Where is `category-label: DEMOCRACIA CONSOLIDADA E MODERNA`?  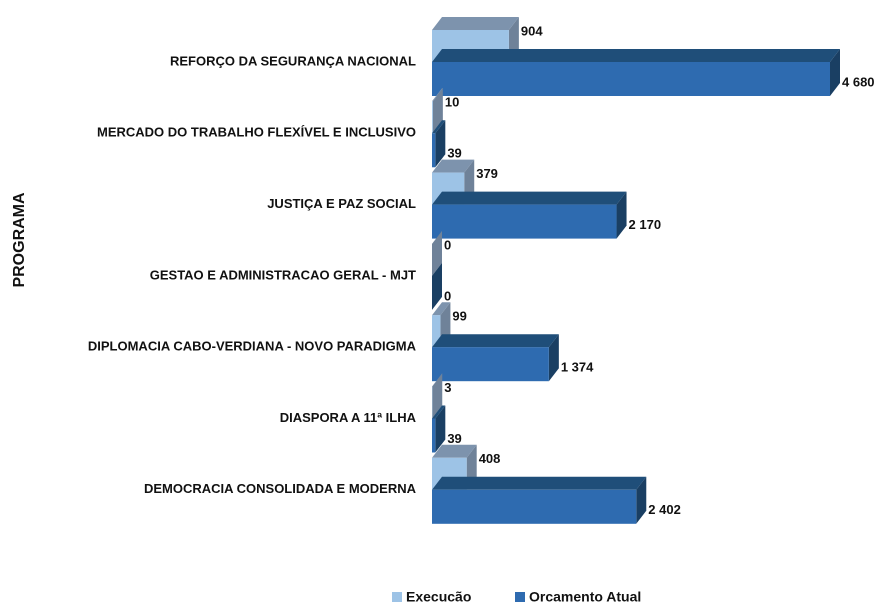 category-label: DEMOCRACIA CONSOLIDADA E MODERNA is located at coordinates (280, 488).